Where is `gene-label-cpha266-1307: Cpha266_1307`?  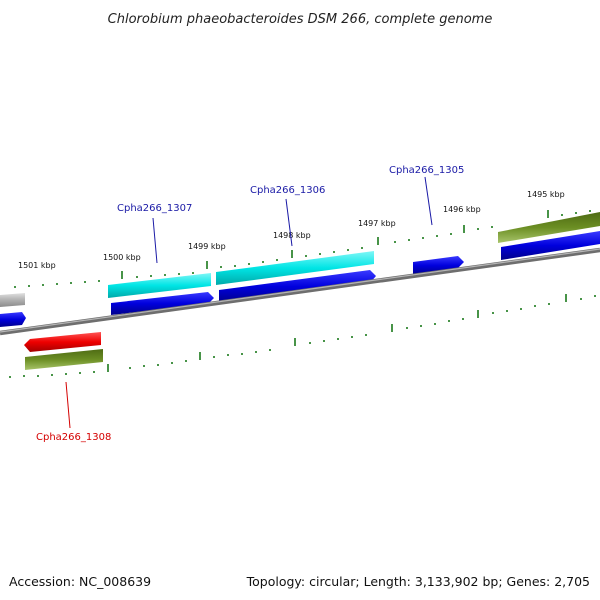
gene-label-cpha266-1307: Cpha266_1307 is located at coordinates (154, 208).